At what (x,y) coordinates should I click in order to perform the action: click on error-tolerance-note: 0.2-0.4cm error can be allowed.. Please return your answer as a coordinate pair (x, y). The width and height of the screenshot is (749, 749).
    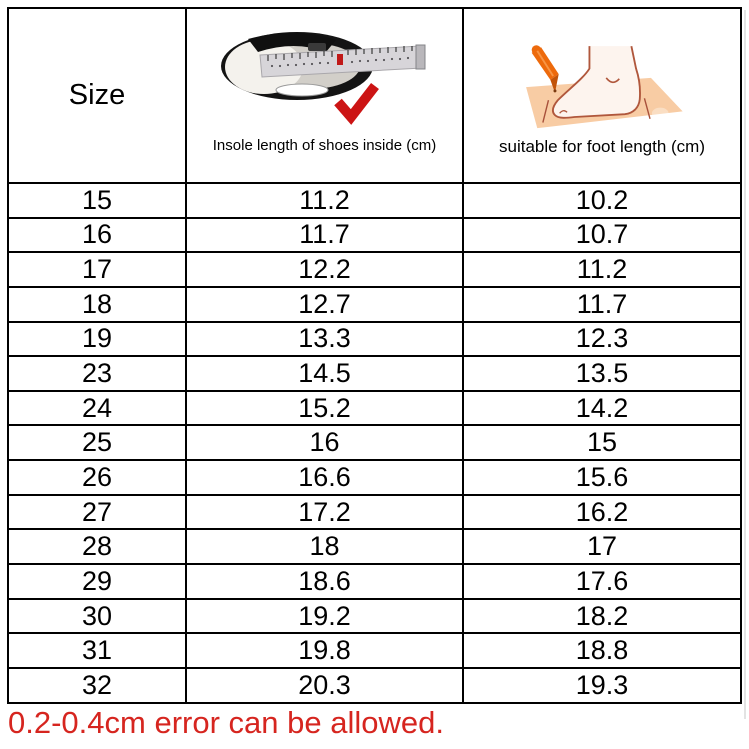
    Looking at the image, I should click on (226, 722).